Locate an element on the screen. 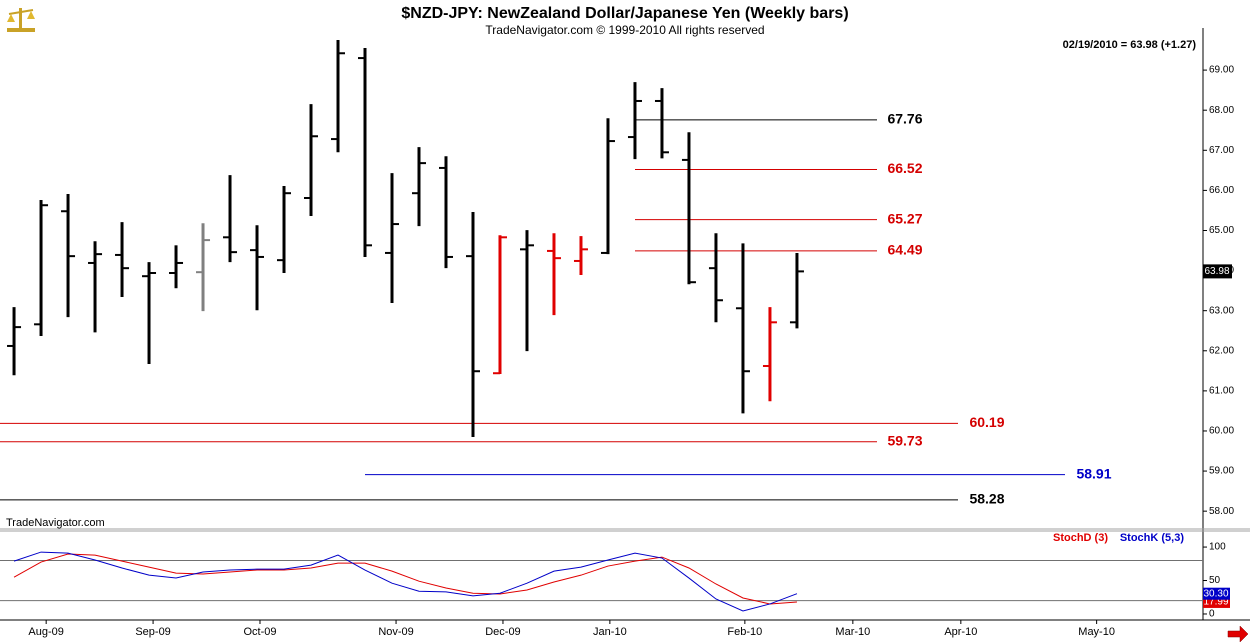 The image size is (1250, 643). y-tick-label: 59.00 is located at coordinates (1221, 471).